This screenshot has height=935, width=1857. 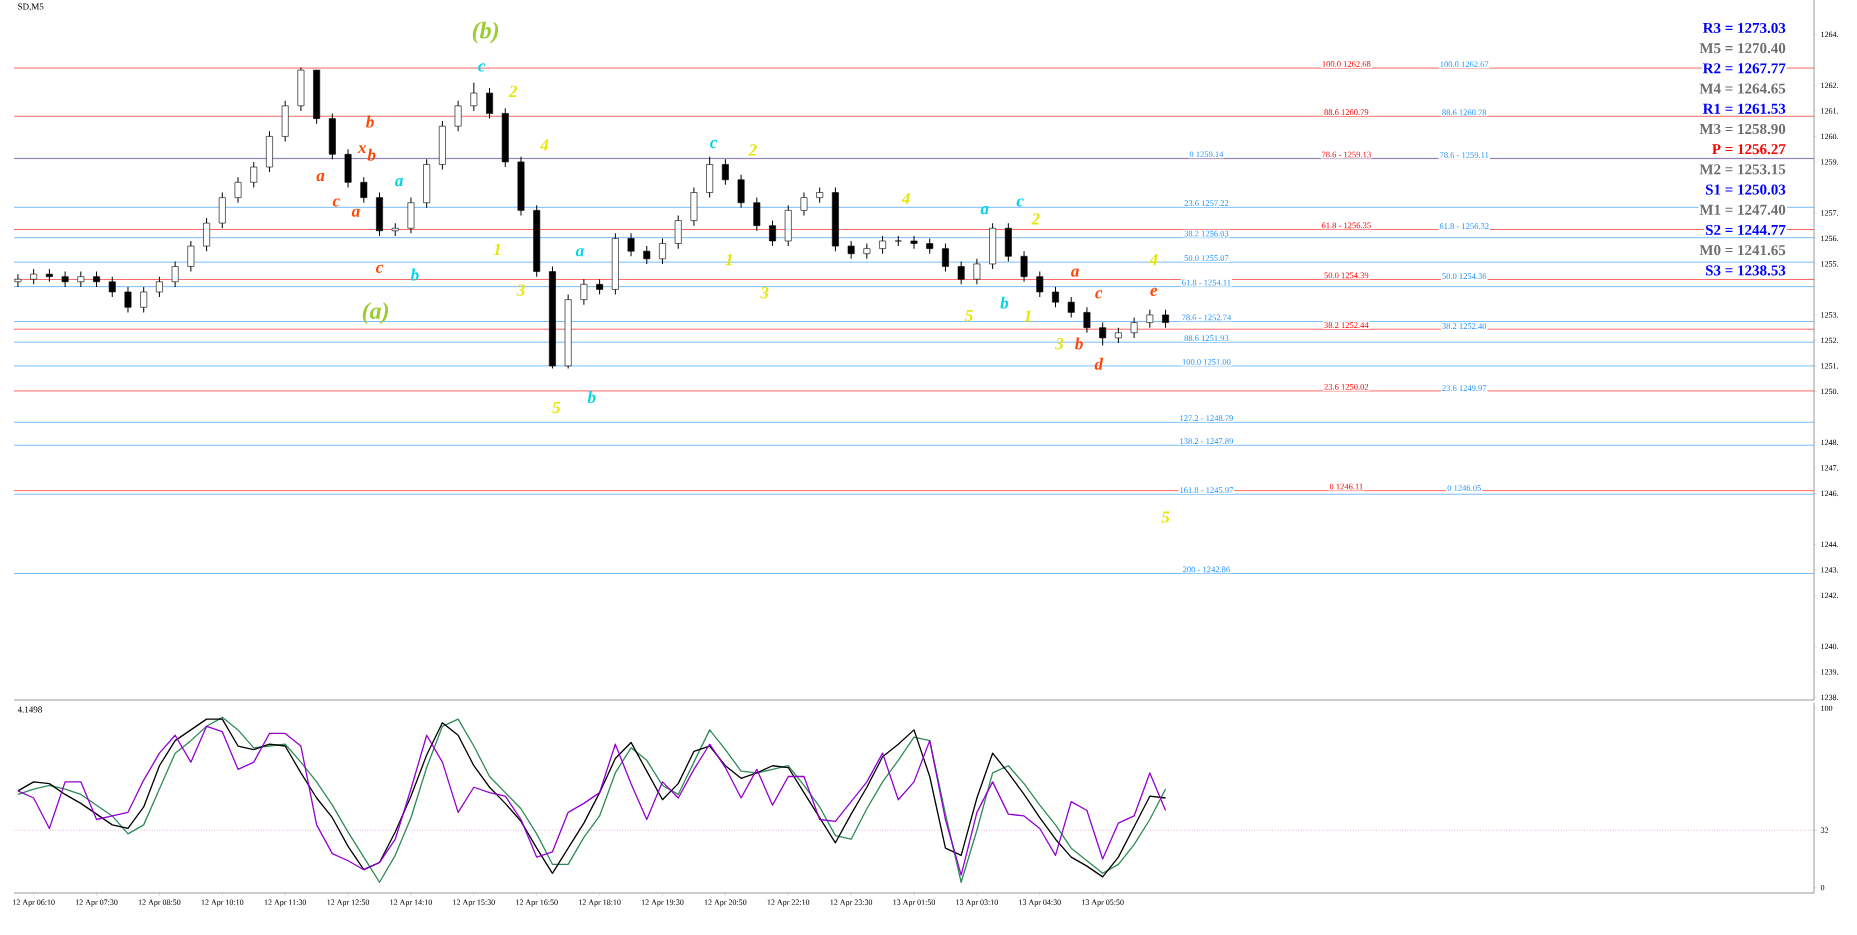 What do you see at coordinates (1346, 325) in the screenshot?
I see `annotation: 38.2 1252.44` at bounding box center [1346, 325].